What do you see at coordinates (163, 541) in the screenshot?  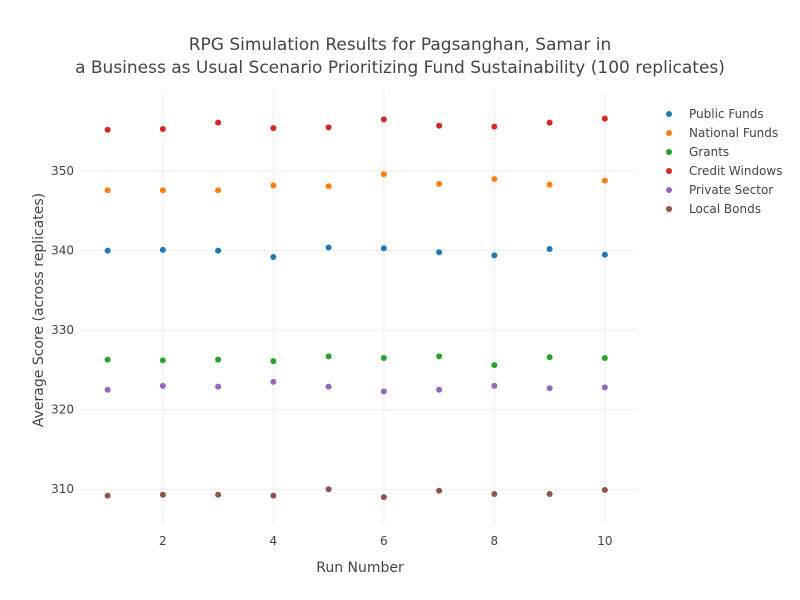 I see `x-tick-label: 2` at bounding box center [163, 541].